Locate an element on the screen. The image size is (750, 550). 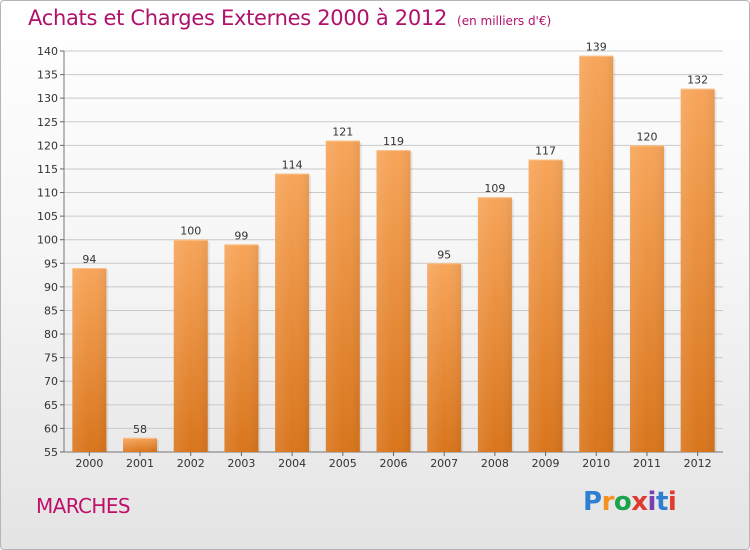
y-tick-label: 80 is located at coordinates (51, 334).